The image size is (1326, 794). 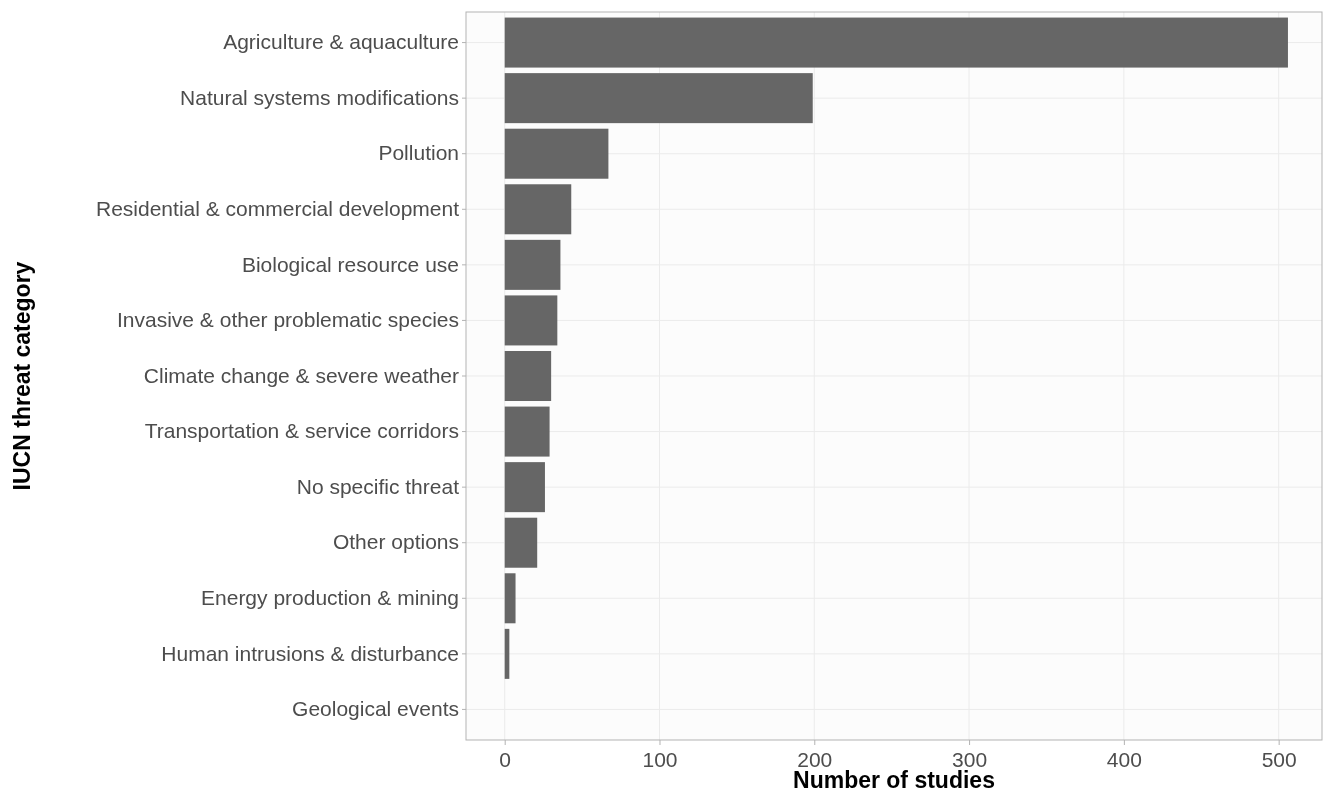 I want to click on y-tick-label: Energy production & mining, so click(x=330, y=598).